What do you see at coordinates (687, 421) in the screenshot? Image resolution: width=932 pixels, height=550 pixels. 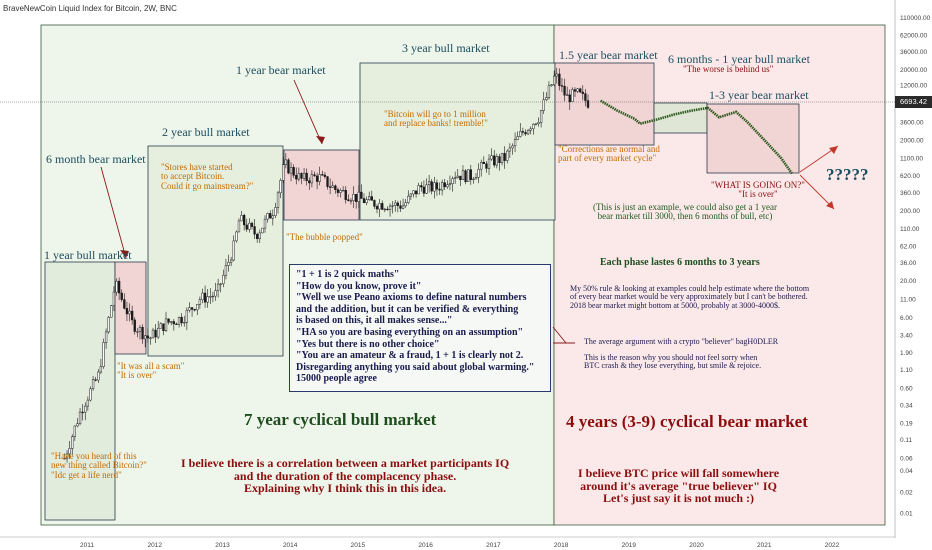 I see `section-title-bear: 4 years (3-9) cyclical bear market` at bounding box center [687, 421].